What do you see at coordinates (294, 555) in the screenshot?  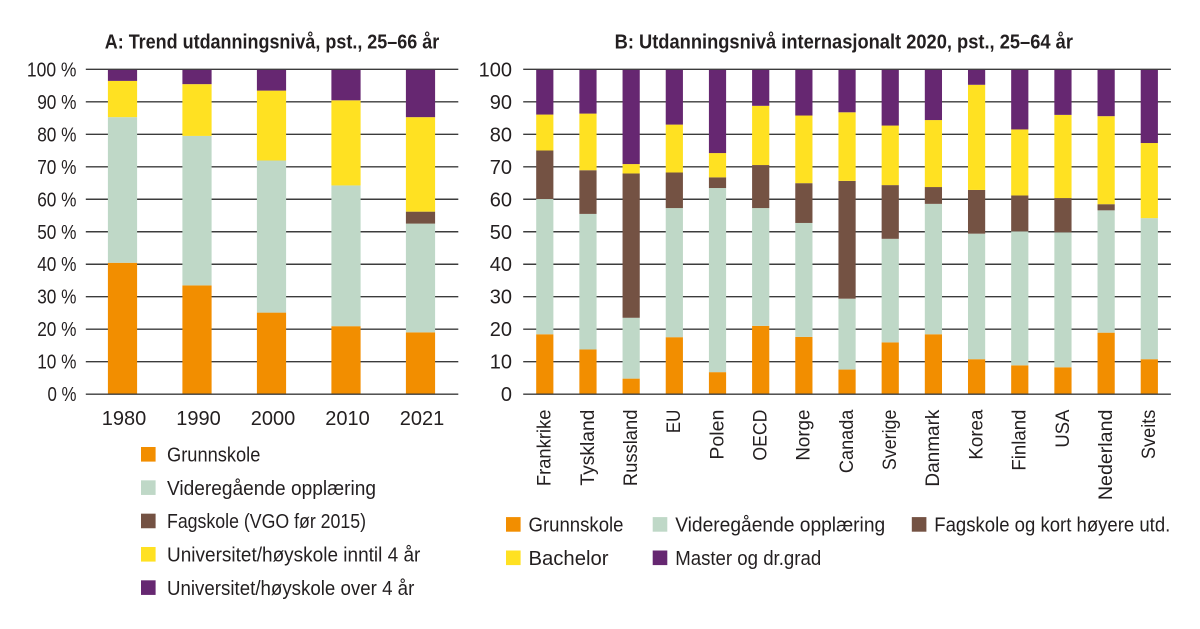 I see `svg-text:Universitet/høyskole inntil 4: Universitet/høyskole inntil 4 år` at bounding box center [294, 555].